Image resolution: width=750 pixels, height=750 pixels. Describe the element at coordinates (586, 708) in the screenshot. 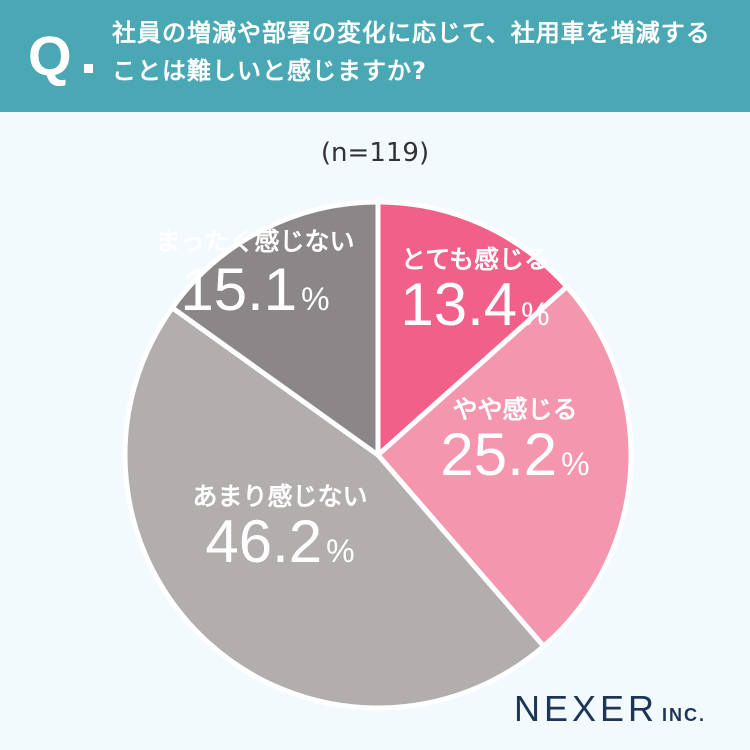

I see `brand-name: NEXER` at that location.